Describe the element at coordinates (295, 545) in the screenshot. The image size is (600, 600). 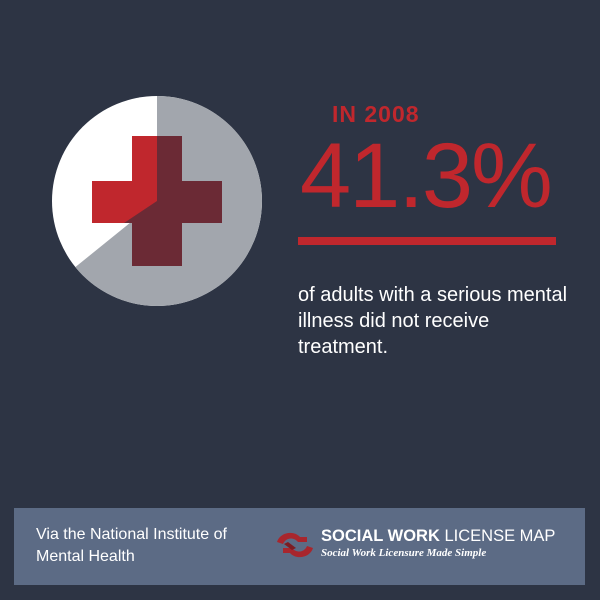
I see `linked-hands-logo-icon` at that location.